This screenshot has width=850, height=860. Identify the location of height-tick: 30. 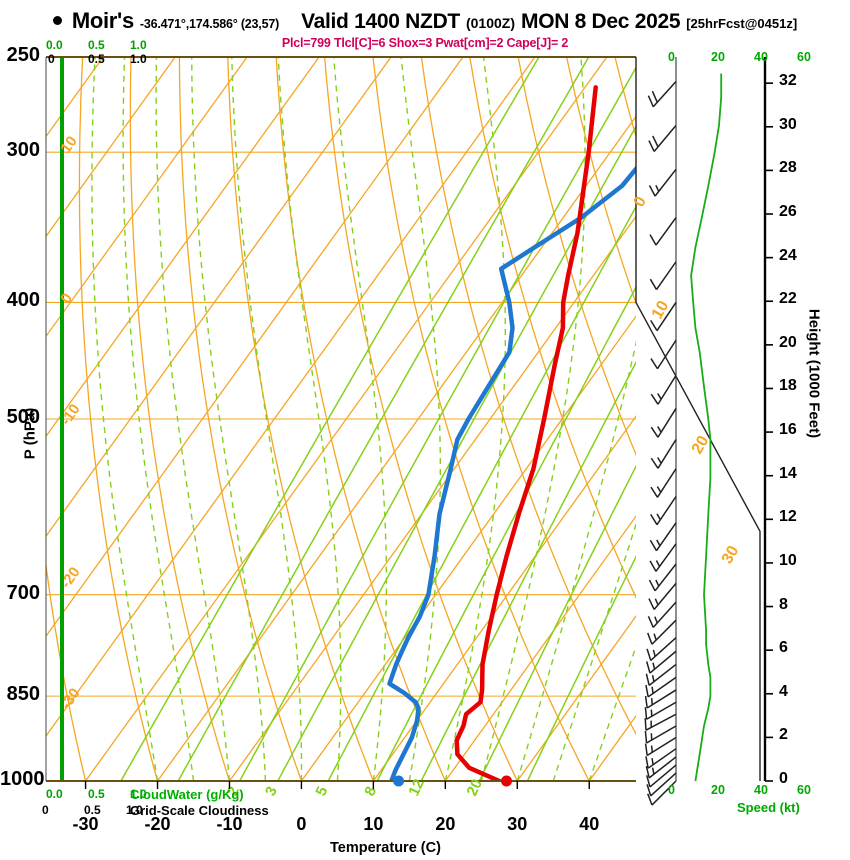
(788, 124).